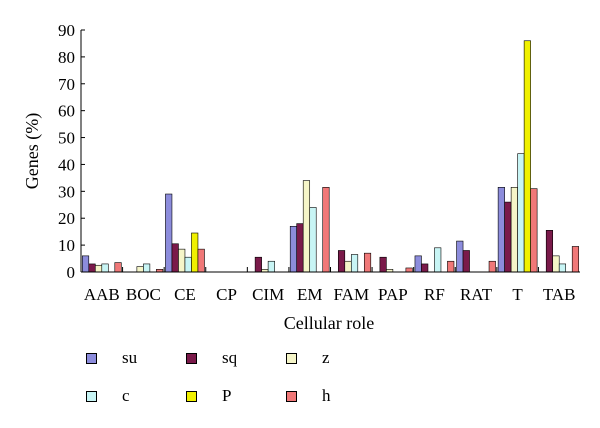 Image resolution: width=600 pixels, height=428 pixels. Describe the element at coordinates (341, 261) in the screenshot. I see `bar-fam-sq` at that location.